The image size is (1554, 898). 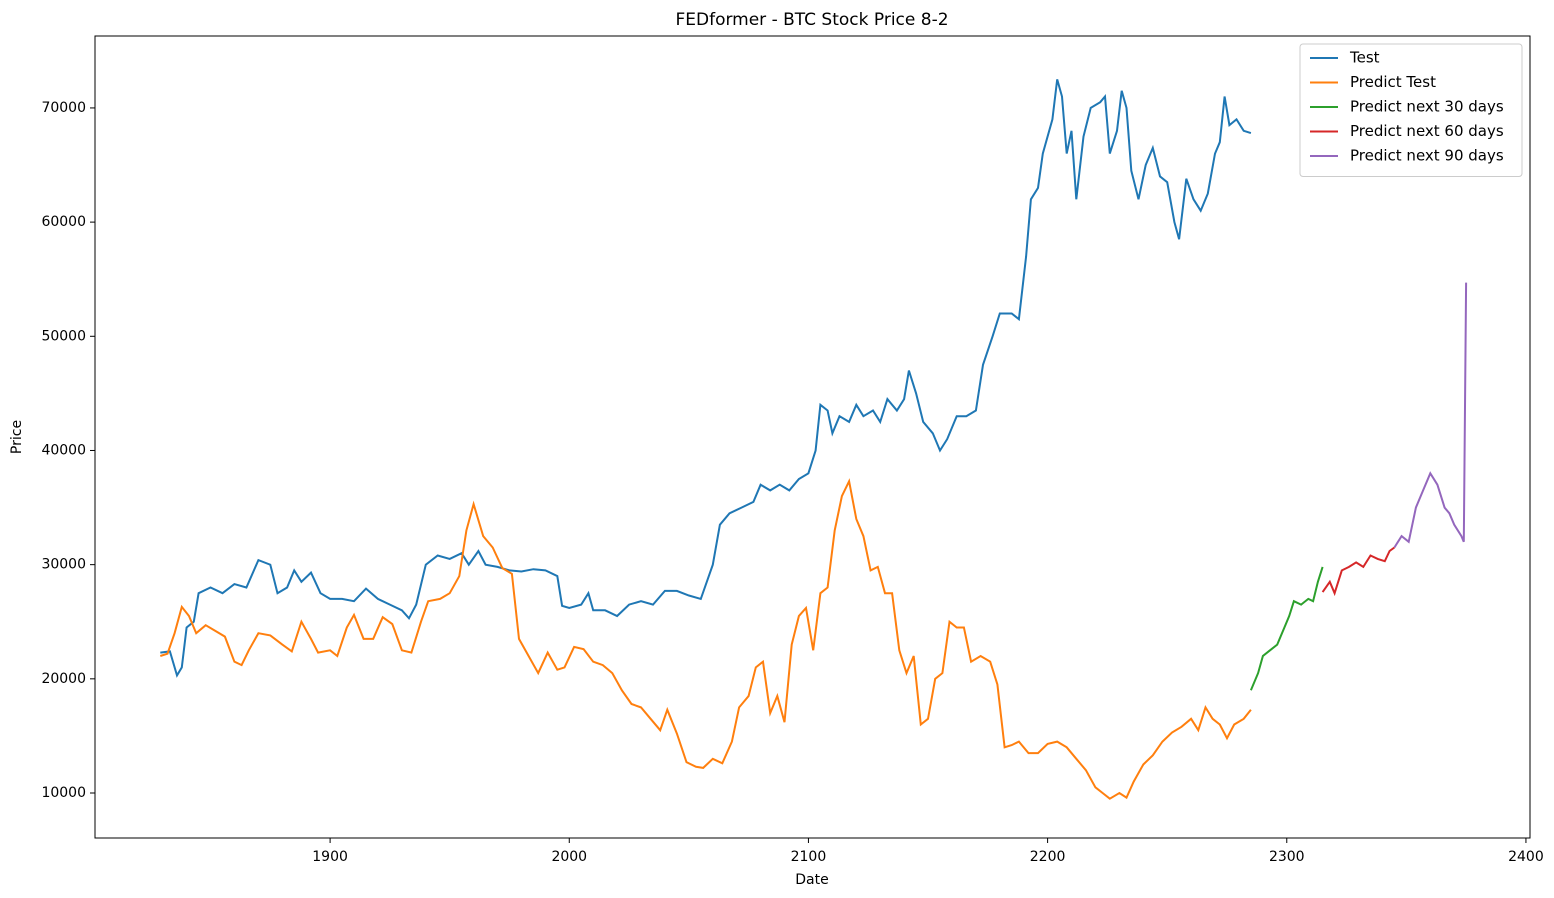 I want to click on legend-box, so click(x=1411, y=110).